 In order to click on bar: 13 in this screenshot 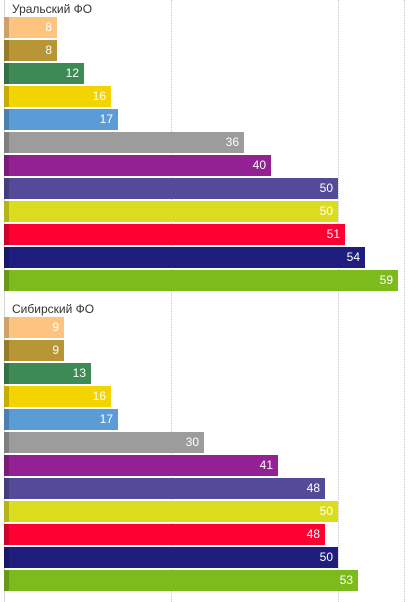, I will do `click(47, 373)`.